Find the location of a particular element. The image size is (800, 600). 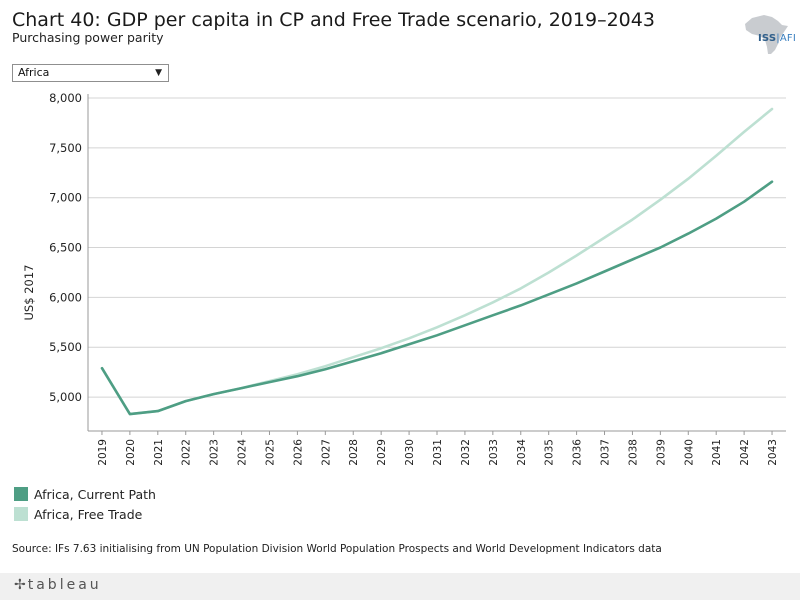

x-tick-label: 2036 is located at coordinates (578, 452).